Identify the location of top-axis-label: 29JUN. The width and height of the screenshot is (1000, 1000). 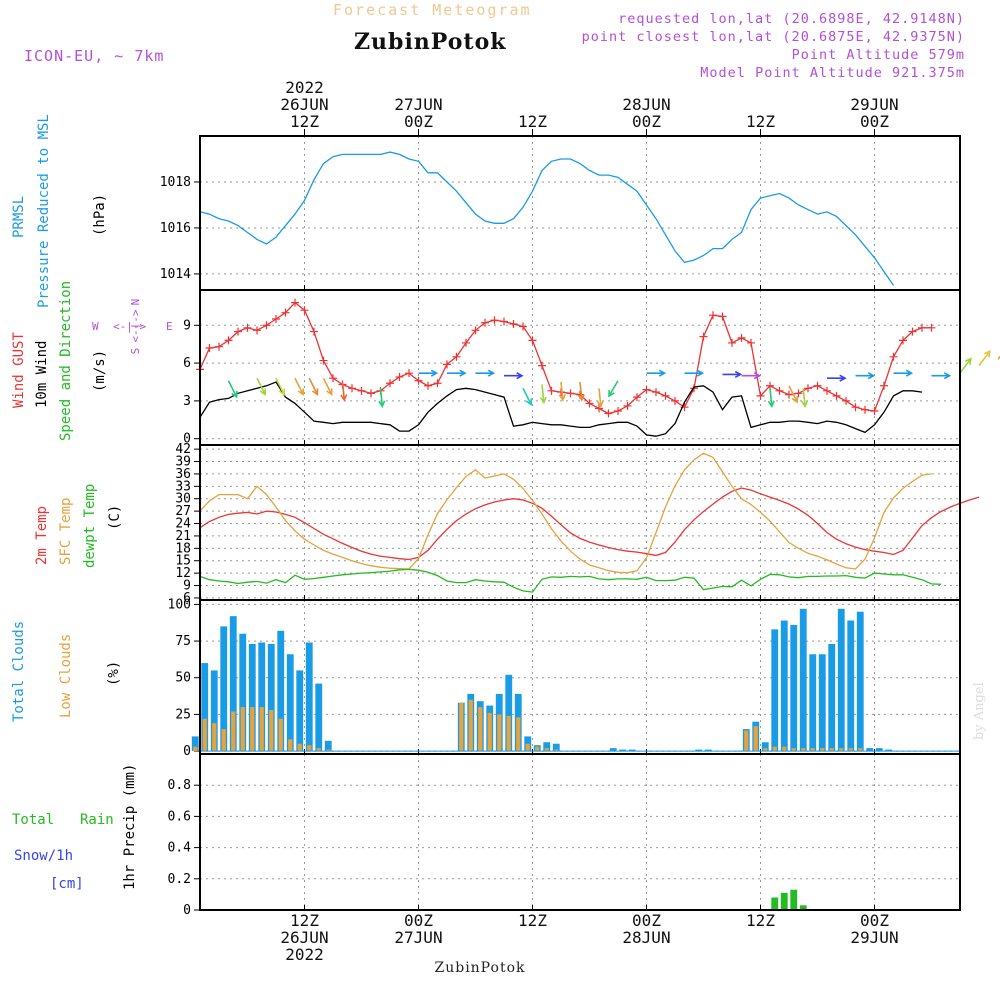
(874, 104).